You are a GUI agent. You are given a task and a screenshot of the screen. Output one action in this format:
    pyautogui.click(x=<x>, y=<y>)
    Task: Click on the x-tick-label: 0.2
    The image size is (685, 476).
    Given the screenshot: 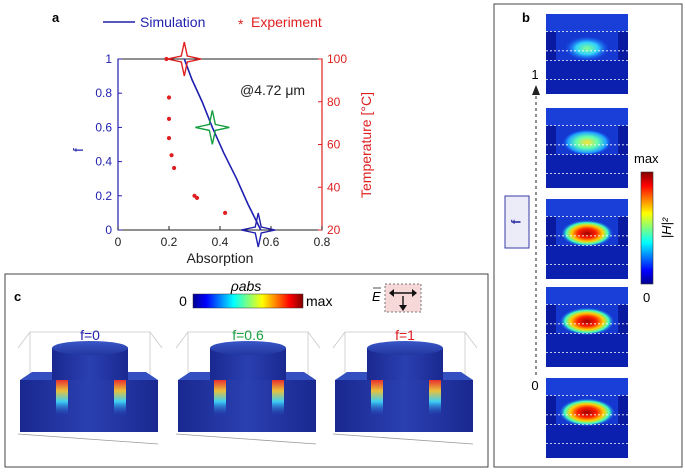 What is the action you would take?
    pyautogui.click(x=169, y=242)
    